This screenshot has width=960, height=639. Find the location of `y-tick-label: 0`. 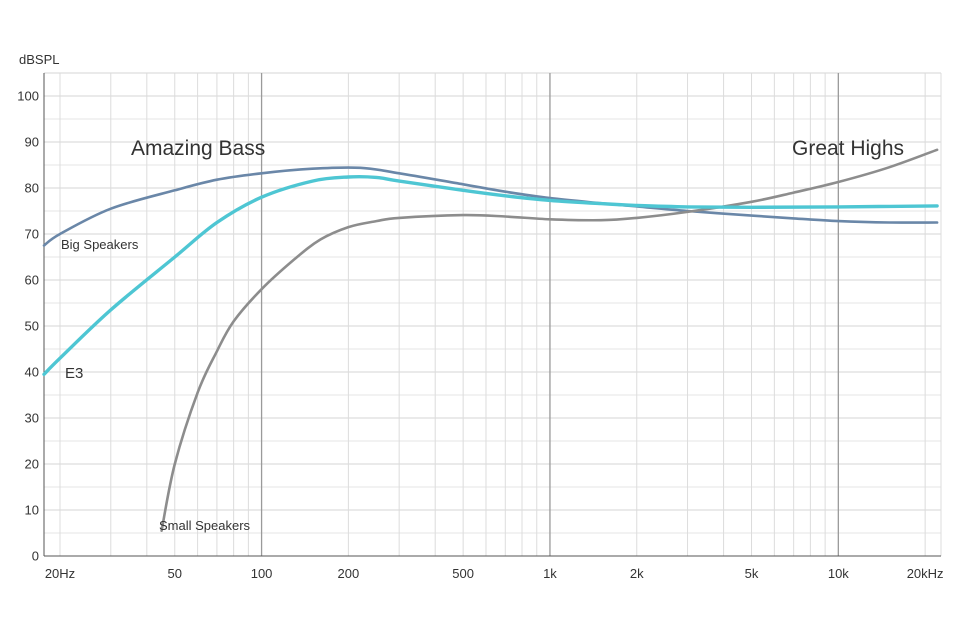

y-tick-label: 0 is located at coordinates (35, 556).